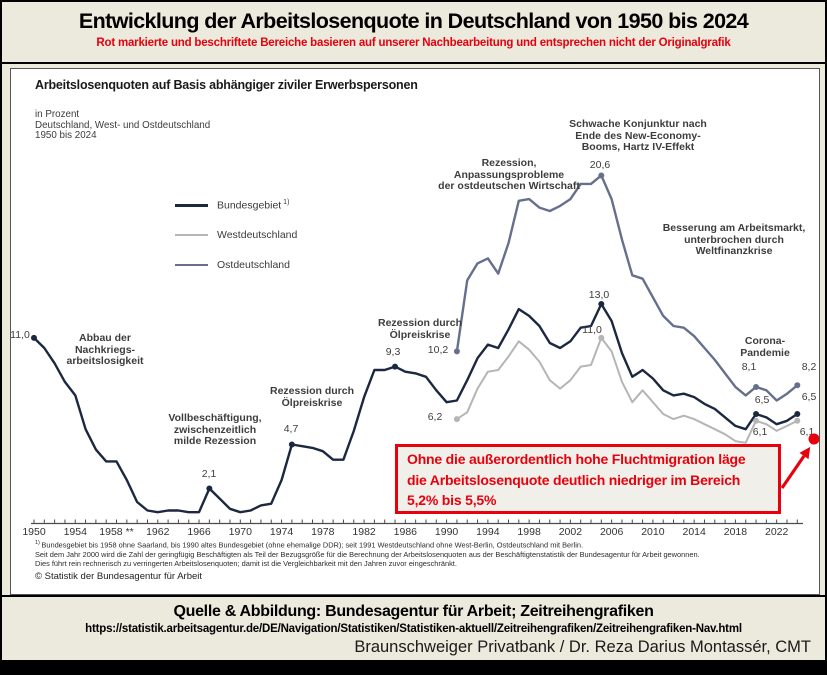 The image size is (827, 675). I want to click on value-label: 13,0, so click(599, 295).